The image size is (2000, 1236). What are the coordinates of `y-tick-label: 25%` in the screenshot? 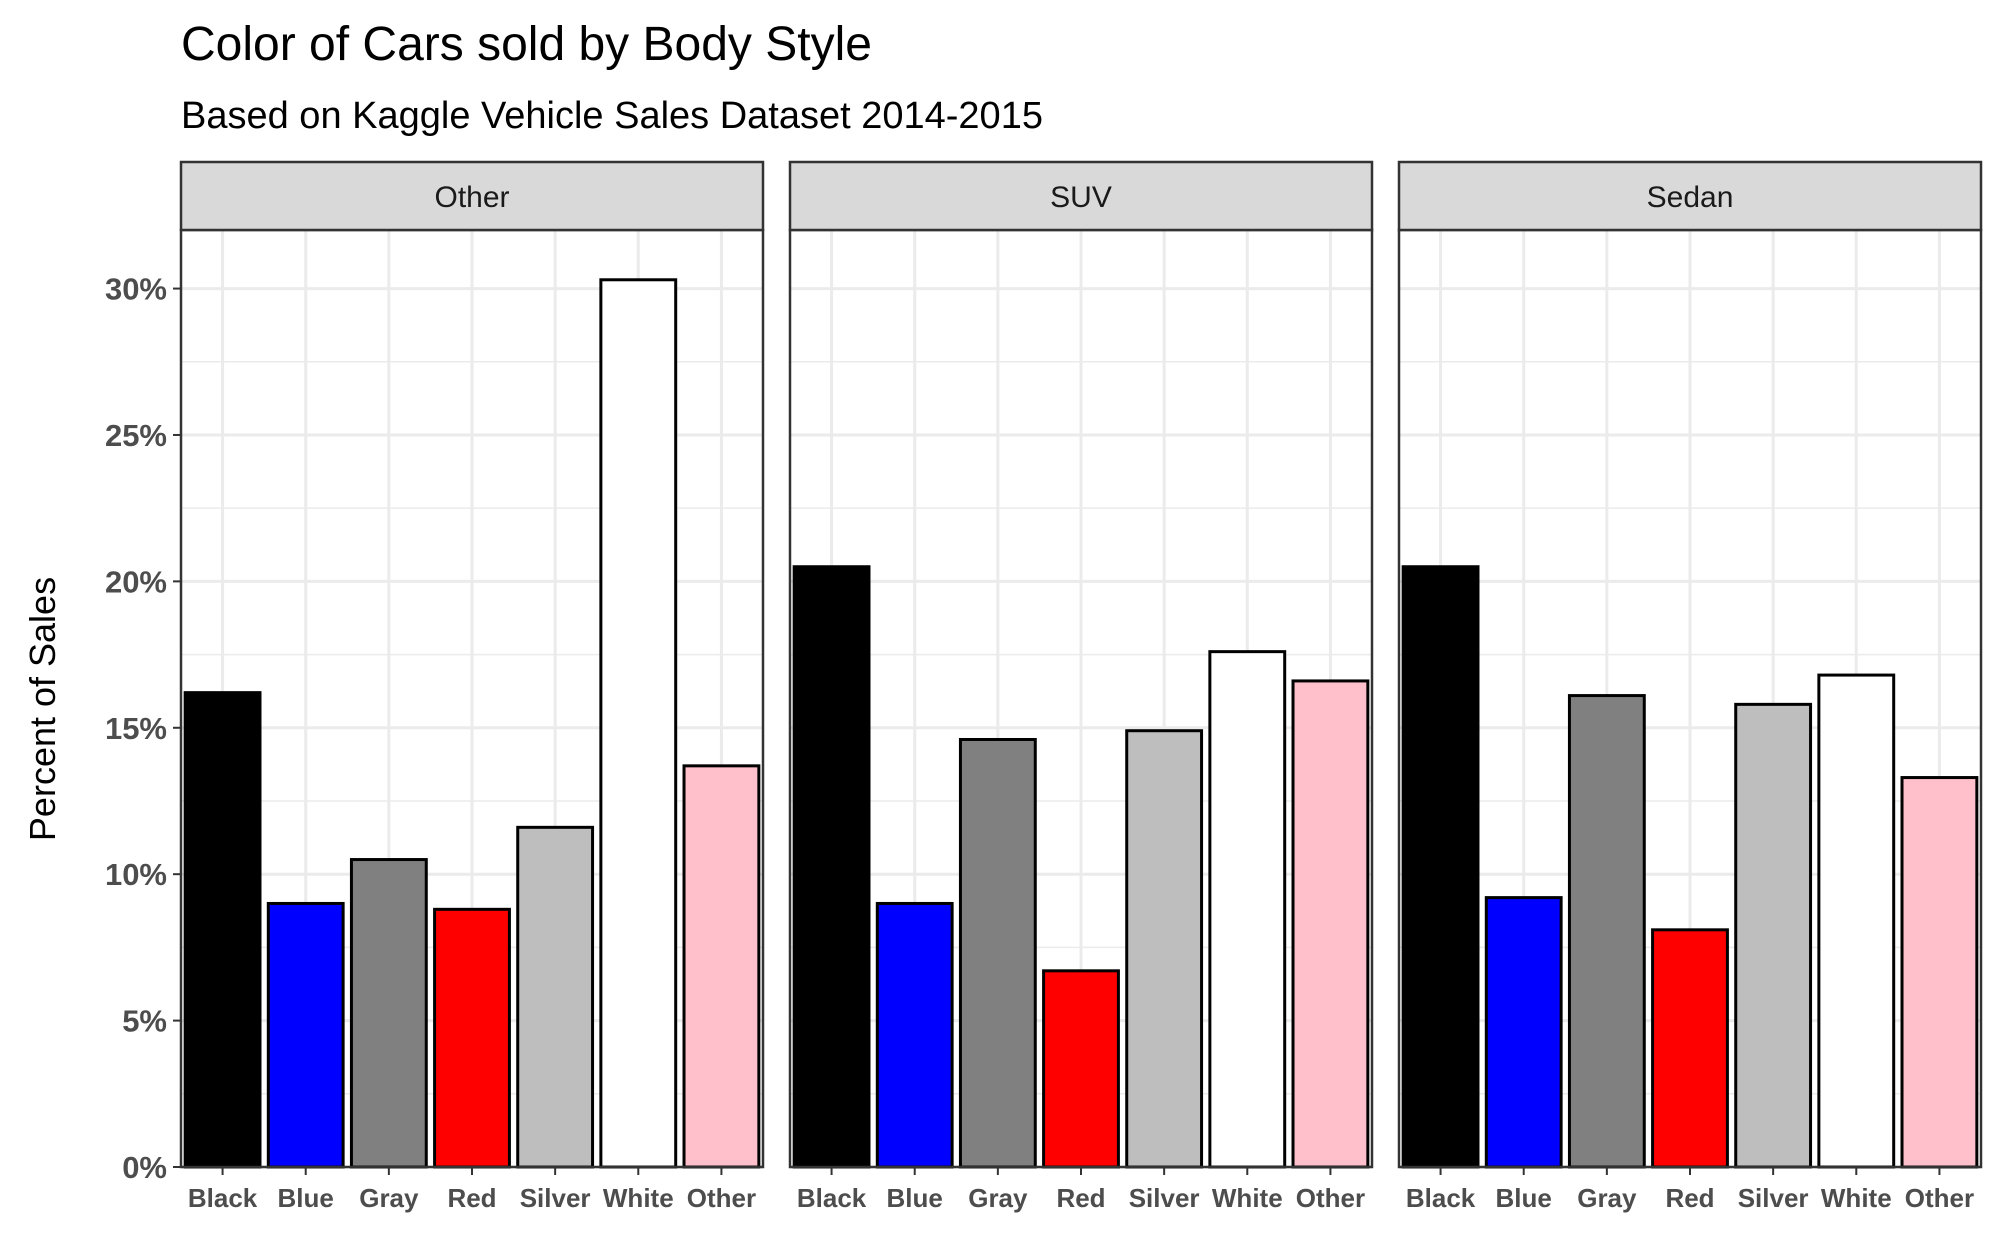 It's located at (136, 435).